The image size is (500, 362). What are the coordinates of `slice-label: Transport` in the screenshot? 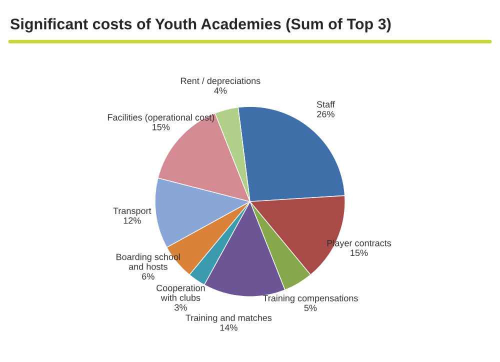 It's located at (132, 212).